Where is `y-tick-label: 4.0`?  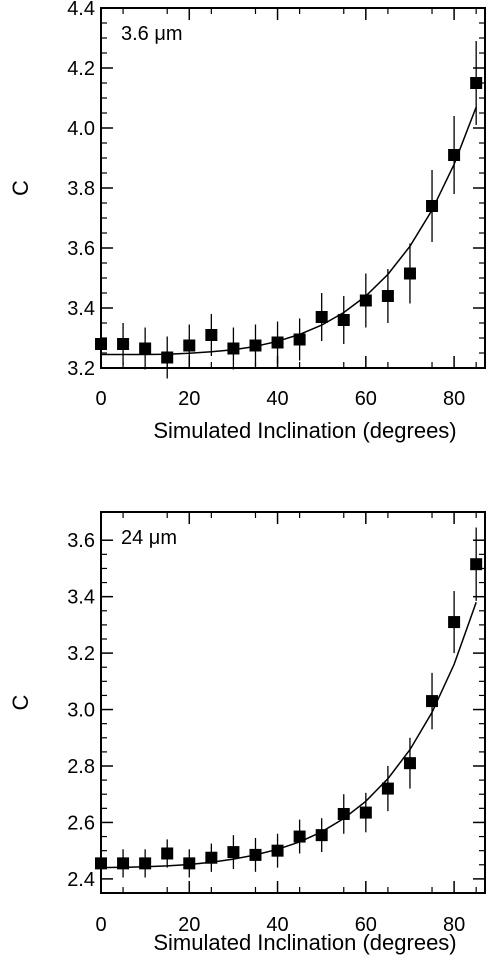
y-tick-label: 4.0 is located at coordinates (81, 129).